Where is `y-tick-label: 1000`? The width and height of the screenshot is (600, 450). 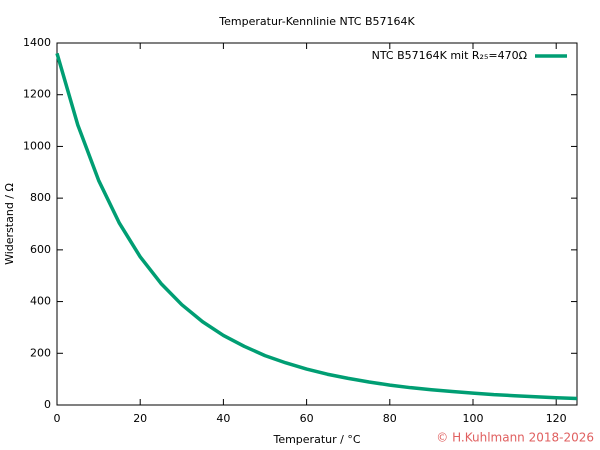 y-tick-label: 1000 is located at coordinates (37, 145).